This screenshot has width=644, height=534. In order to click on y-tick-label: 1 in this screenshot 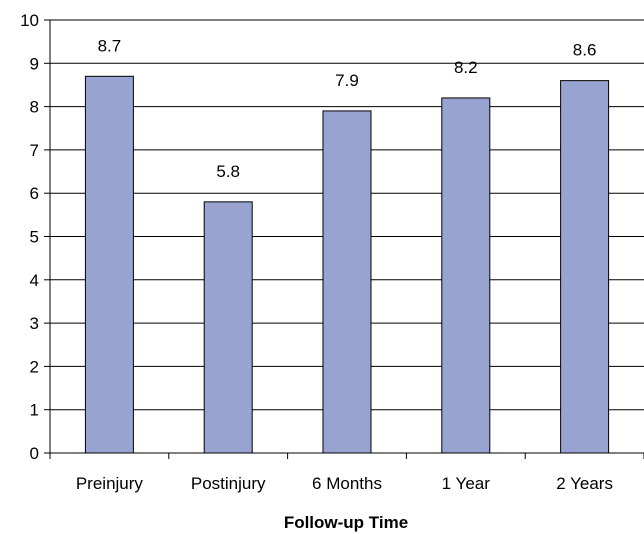, I will do `click(34, 410)`.